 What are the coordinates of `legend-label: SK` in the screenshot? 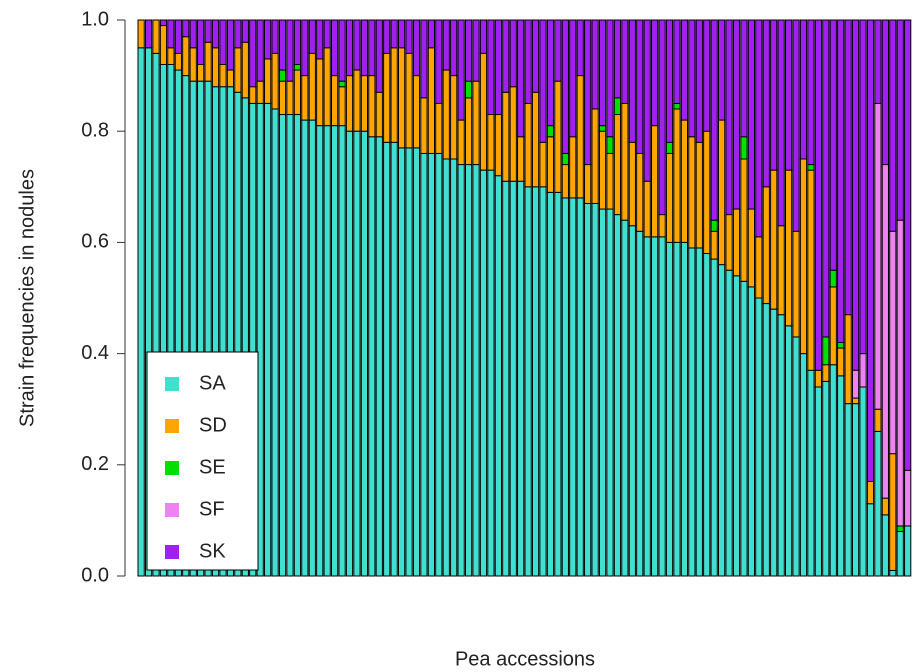 It's located at (212, 551).